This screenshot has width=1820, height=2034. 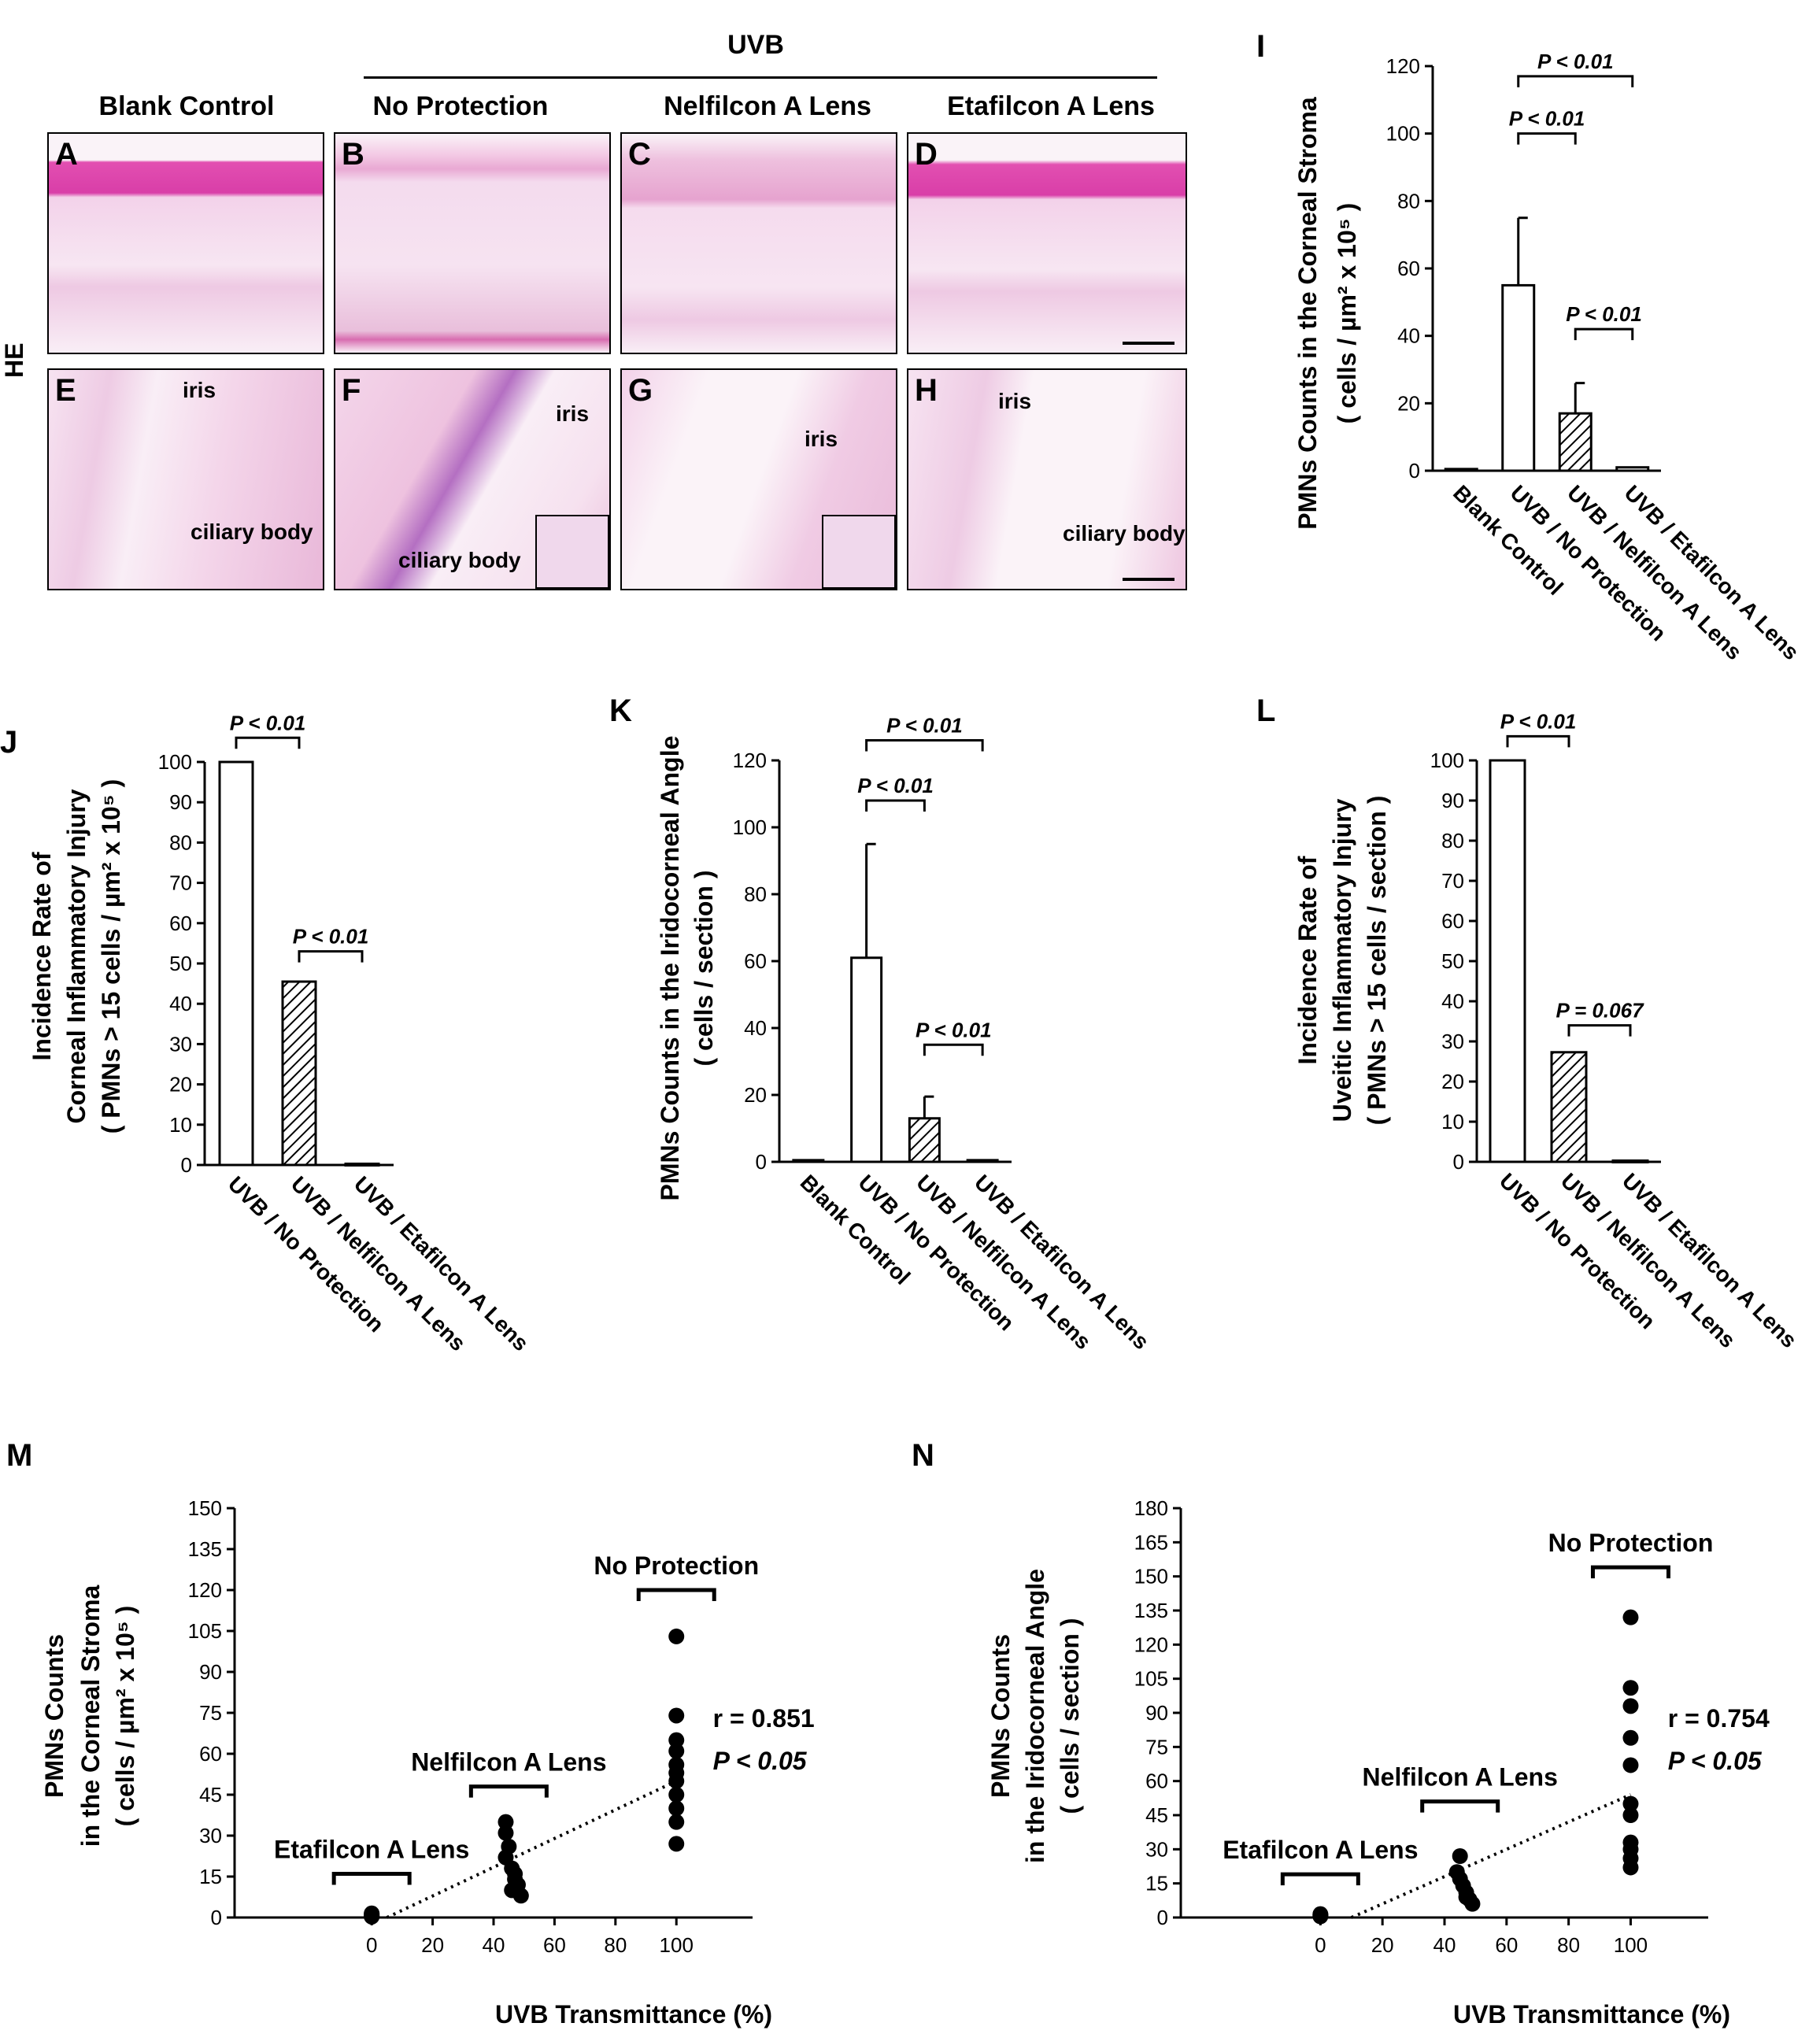 I want to click on y-tick-label: 40, so click(x=1408, y=336).